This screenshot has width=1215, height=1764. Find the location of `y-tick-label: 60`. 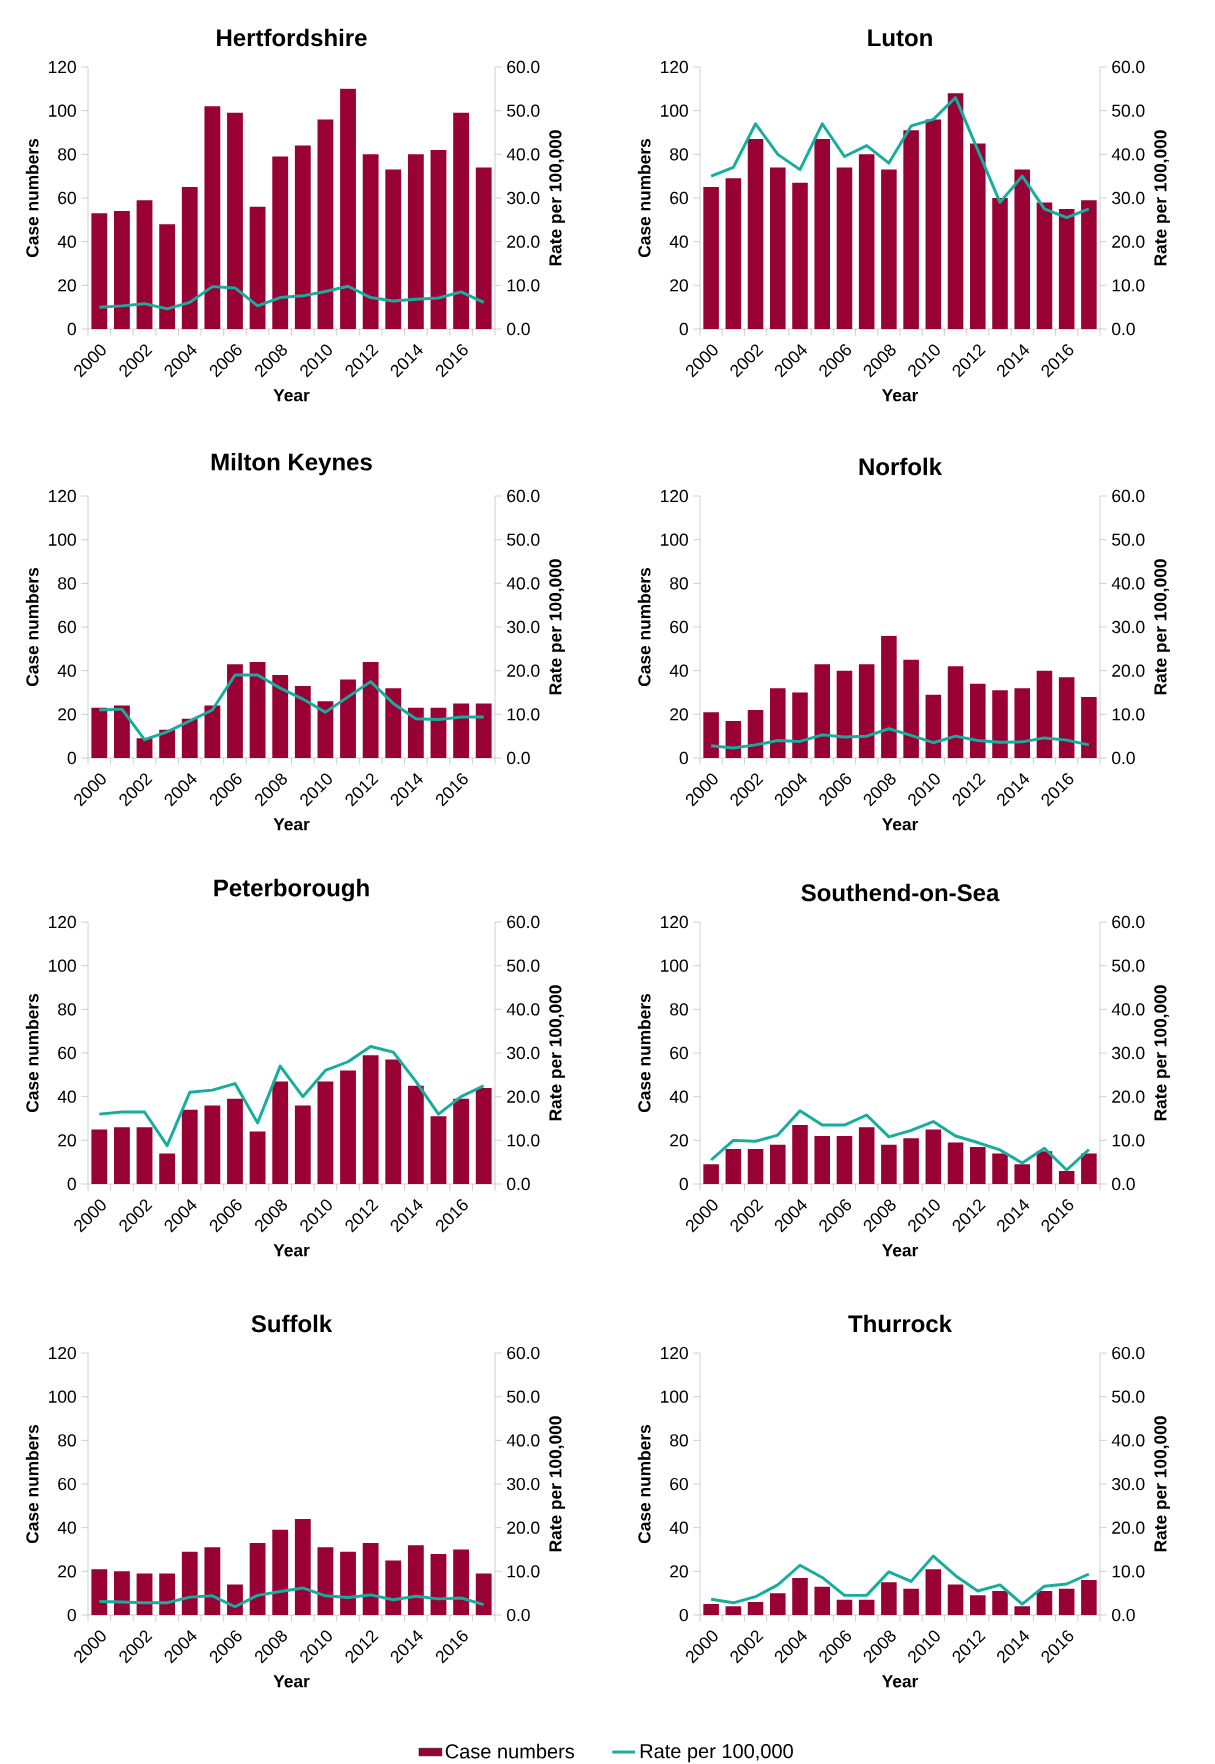

y-tick-label: 60 is located at coordinates (67, 627).